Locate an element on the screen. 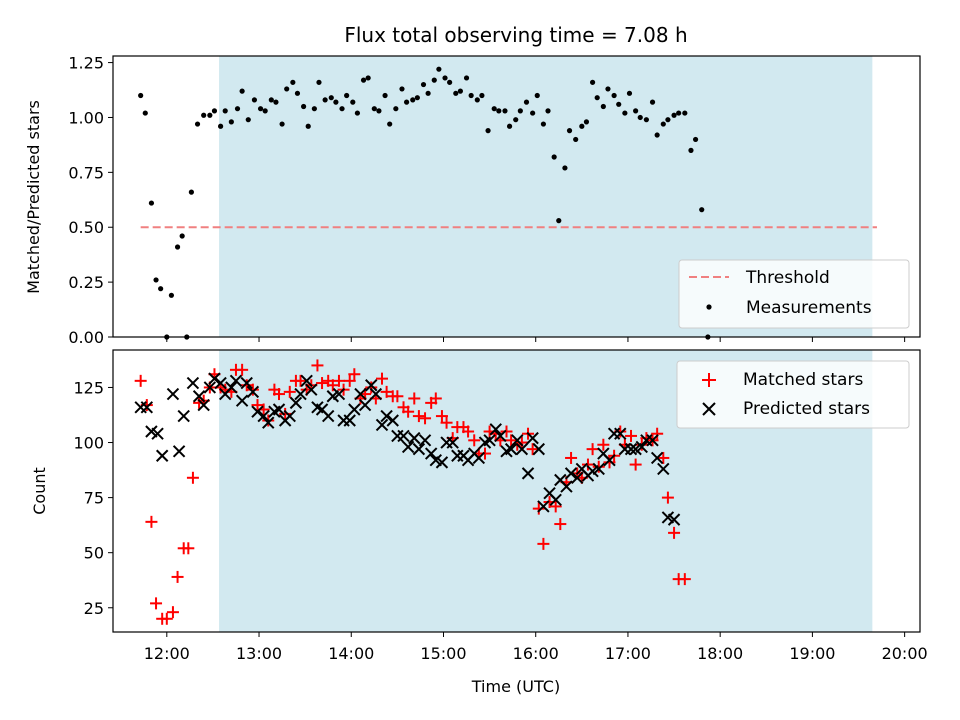 The height and width of the screenshot is (720, 960). top-y-tick-label: 0.50 is located at coordinates (86, 227).